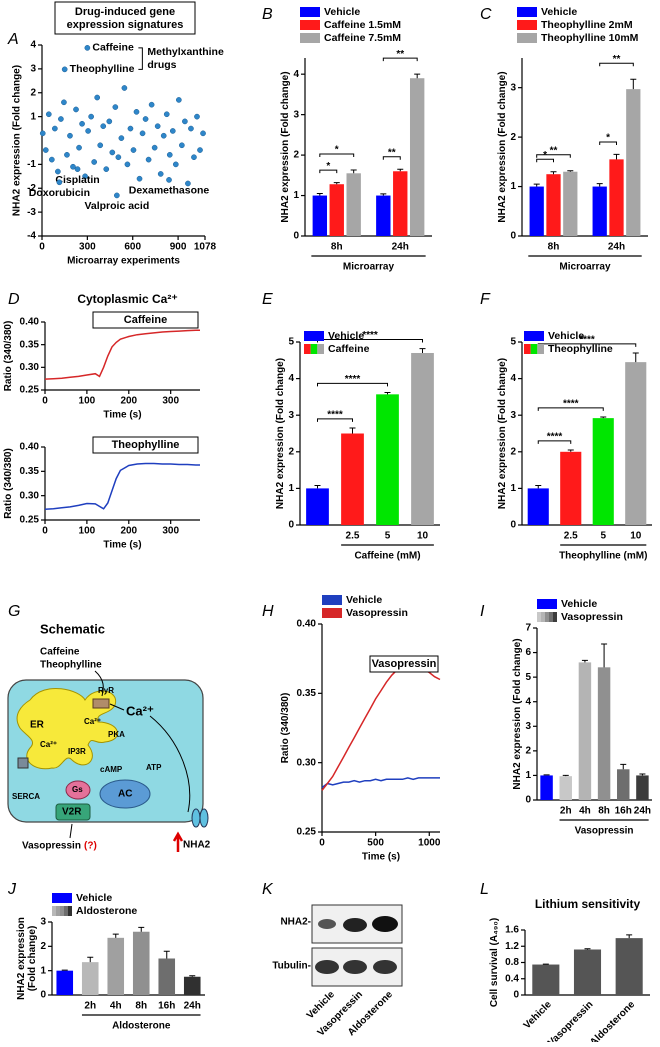  I want to click on y-axis-label: Ratio (340/380), so click(8, 483).